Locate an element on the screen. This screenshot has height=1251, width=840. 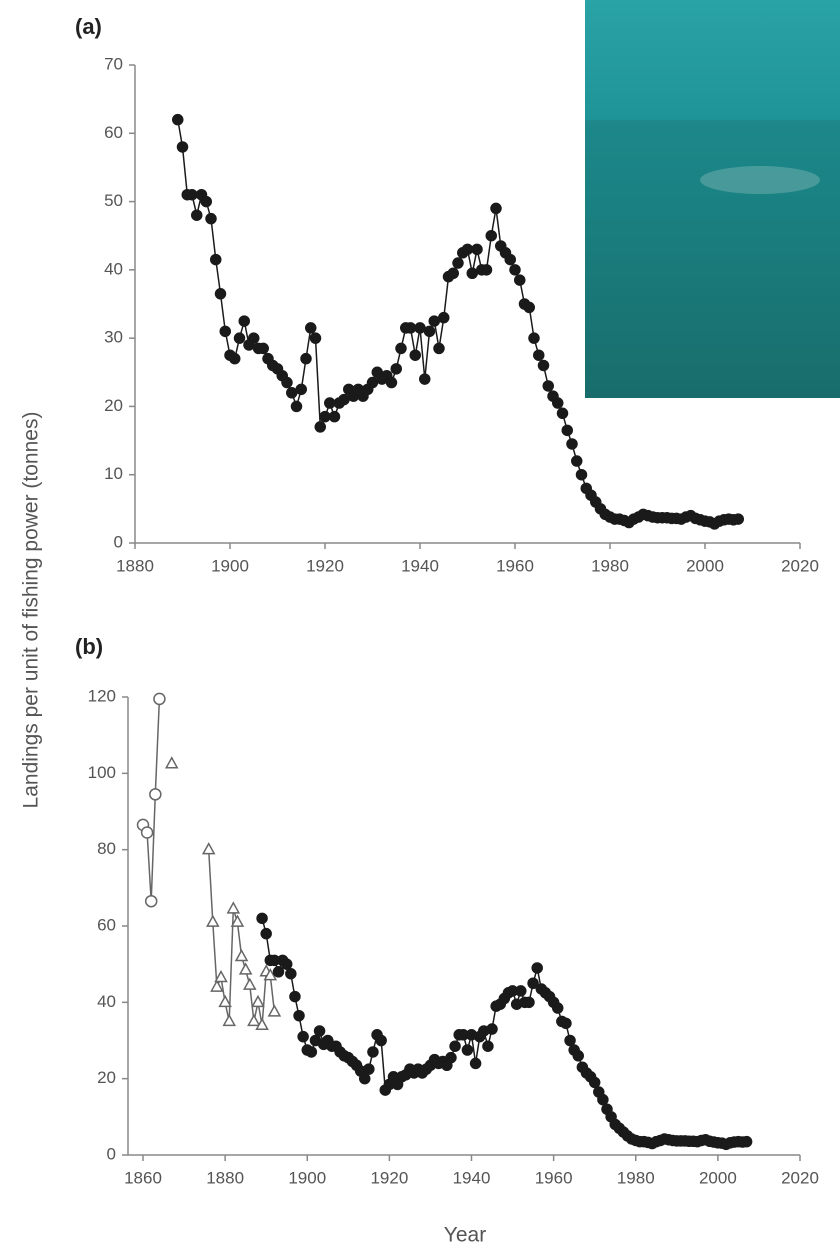
y-tick-label: 0 is located at coordinates (111, 1153).